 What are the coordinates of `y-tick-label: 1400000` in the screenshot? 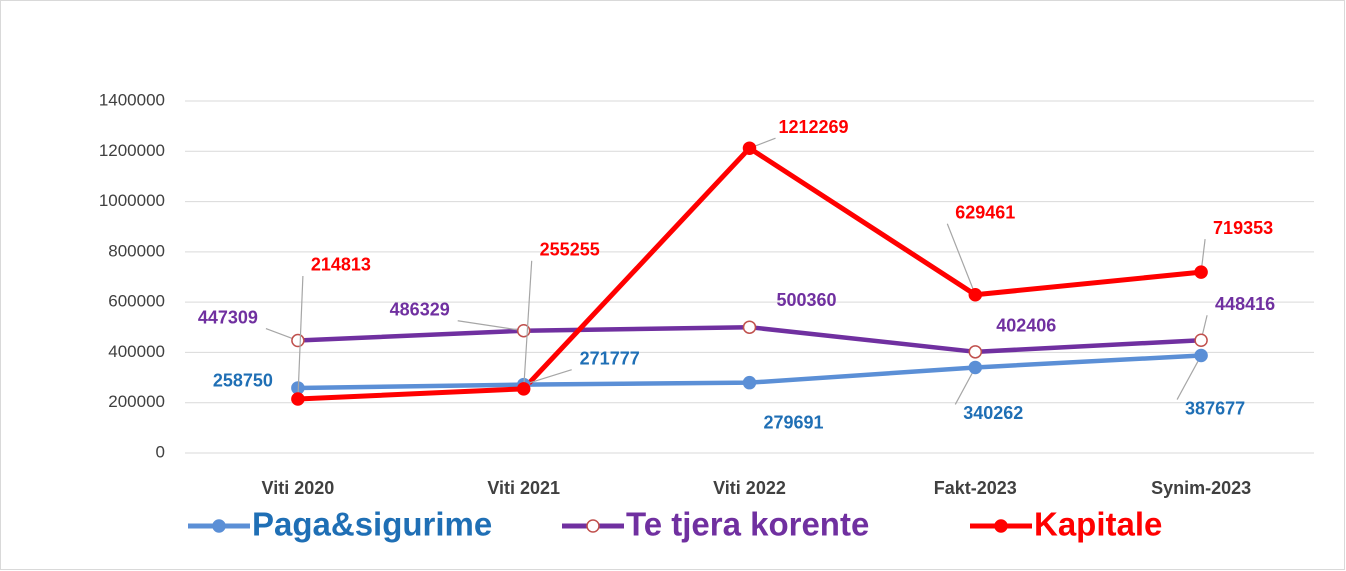 It's located at (132, 99).